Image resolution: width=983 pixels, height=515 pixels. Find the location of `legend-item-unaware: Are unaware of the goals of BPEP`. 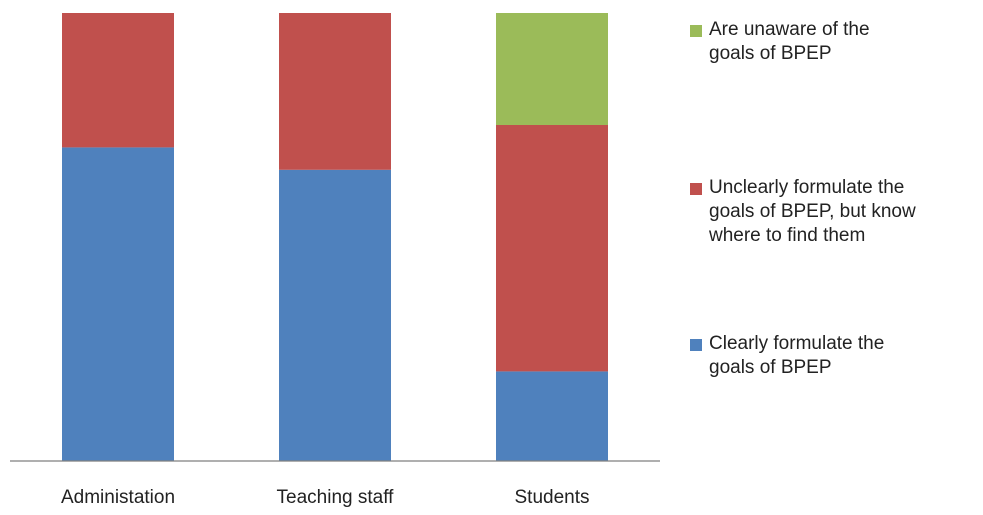

legend-item-unaware: Are unaware of the goals of BPEP is located at coordinates (834, 42).